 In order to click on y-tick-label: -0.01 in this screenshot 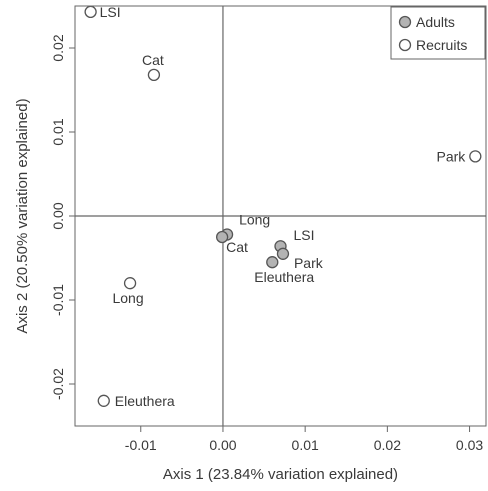, I will do `click(58, 300)`.